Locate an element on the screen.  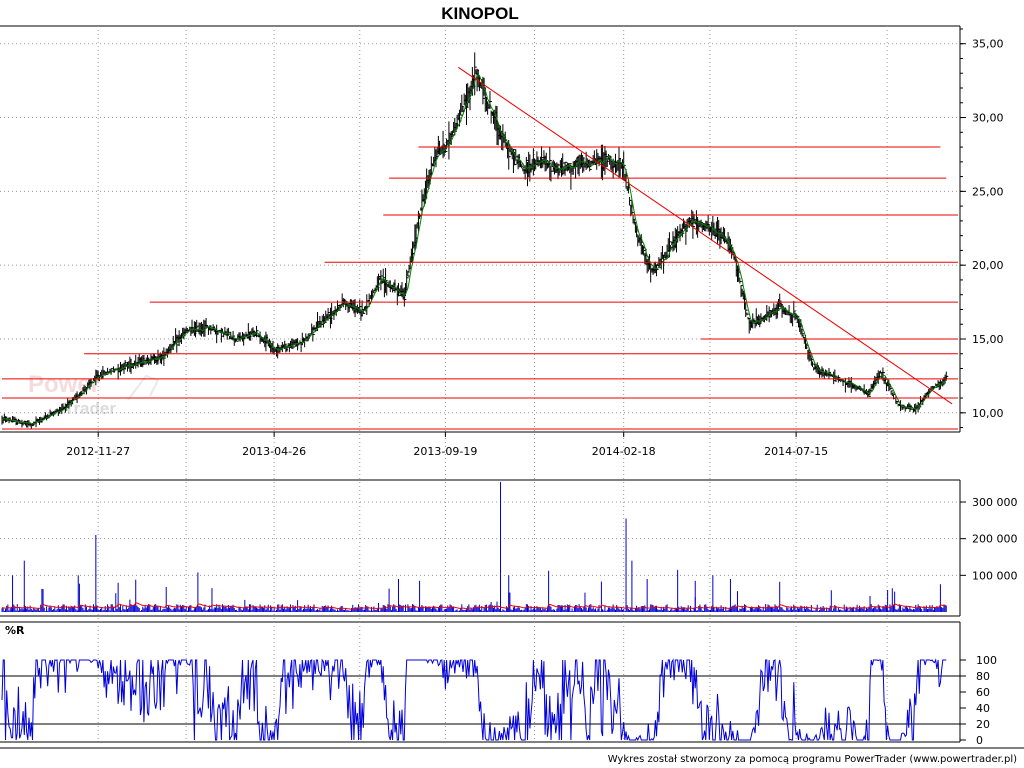
wr-panel is located at coordinates (480, 682).